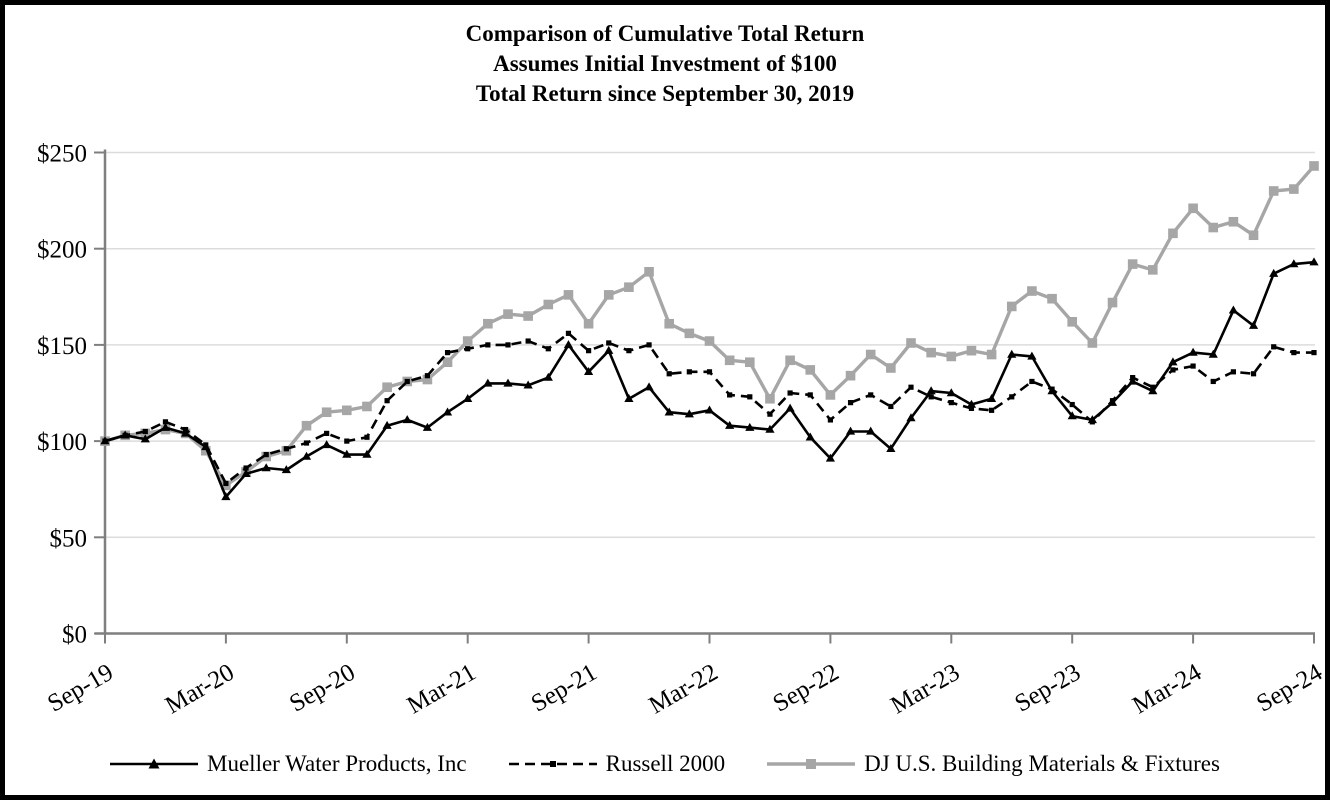 This screenshot has width=1330, height=800. I want to click on chart-title-line2: Assumes Initial Investment of $100, so click(665, 63).